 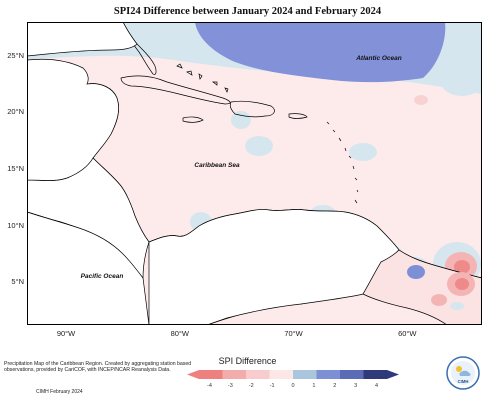 I want to click on legend-tick-label: 1, so click(x=313, y=386).